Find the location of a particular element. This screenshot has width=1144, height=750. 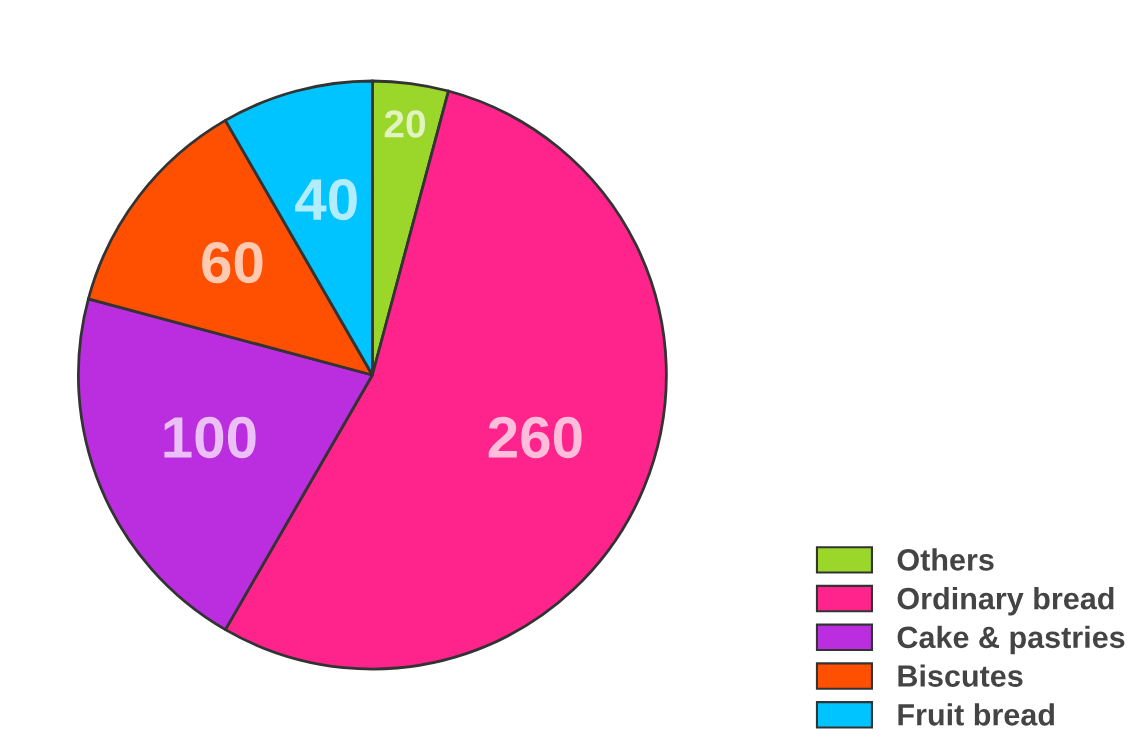

data-label: 100 is located at coordinates (210, 437).